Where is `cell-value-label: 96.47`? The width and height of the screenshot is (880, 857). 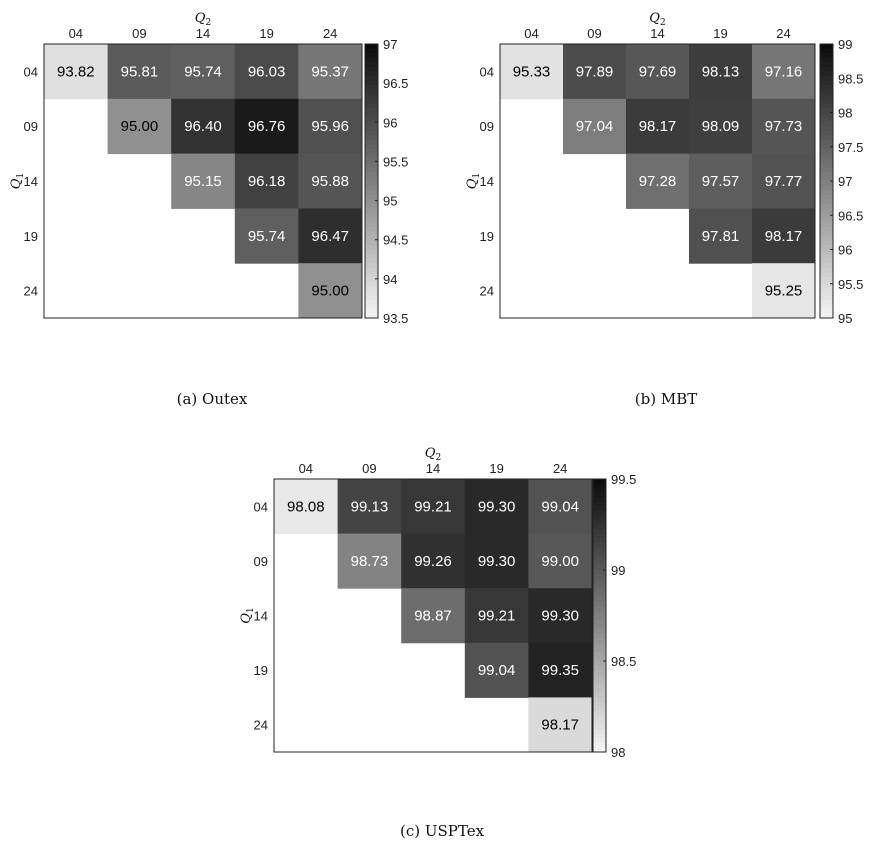 cell-value-label: 96.47 is located at coordinates (330, 236).